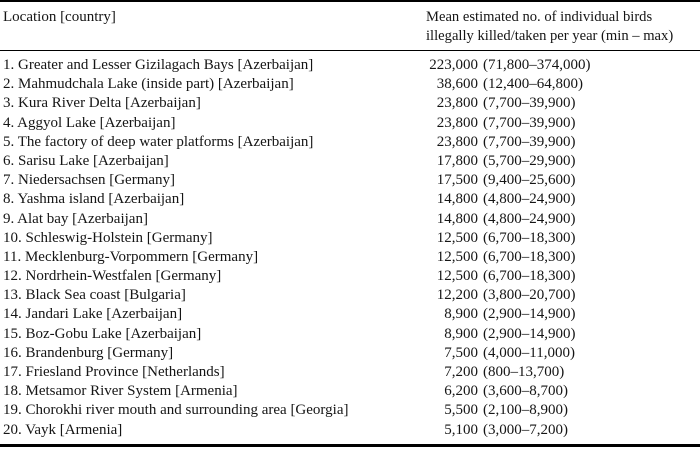 This screenshot has height=450, width=700. Describe the element at coordinates (131, 256) in the screenshot. I see `row-location: 11. Mecklenburg-Vorpommern [Germany]` at that location.